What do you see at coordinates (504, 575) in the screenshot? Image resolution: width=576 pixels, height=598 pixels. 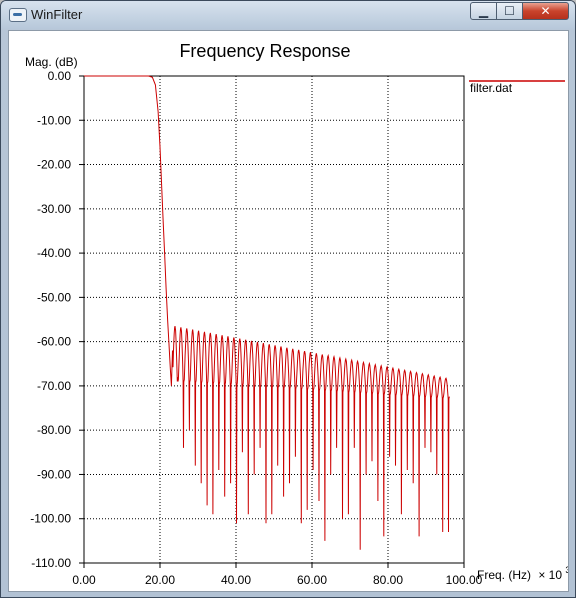 I see `x-axis-label-text: Freq. (Hz)` at bounding box center [504, 575].